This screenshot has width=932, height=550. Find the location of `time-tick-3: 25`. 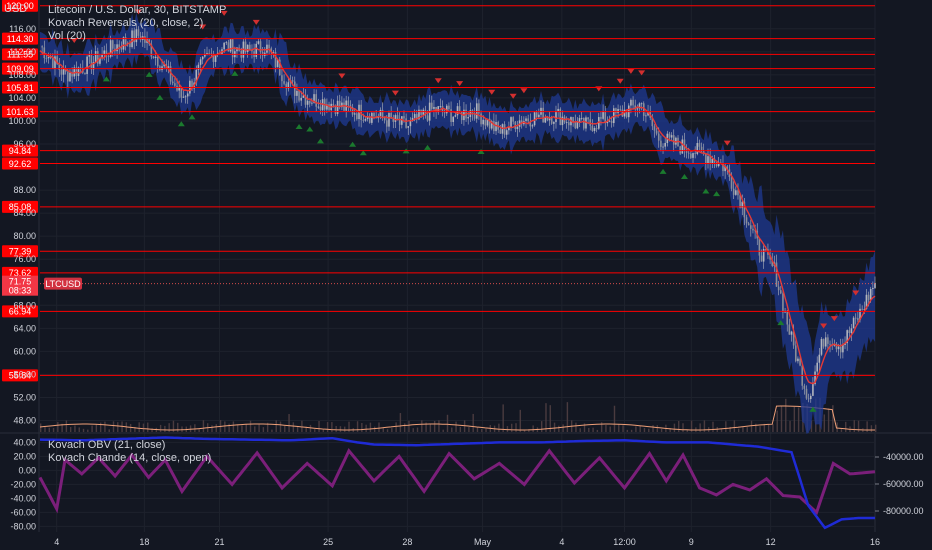

time-tick-3: 25 is located at coordinates (328, 542).